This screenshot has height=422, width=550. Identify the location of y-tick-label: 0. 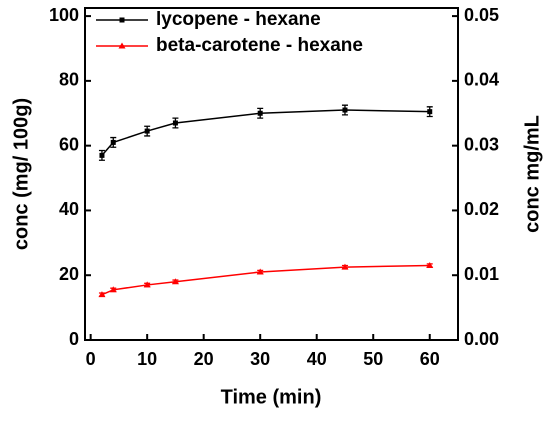
(74, 339).